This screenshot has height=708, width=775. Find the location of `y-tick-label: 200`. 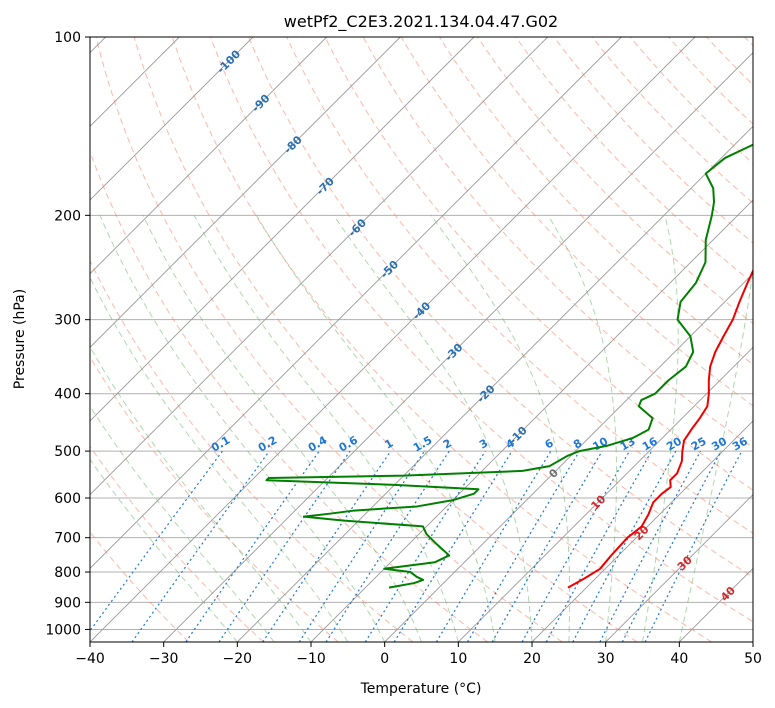

y-tick-label: 200 is located at coordinates (67, 216).